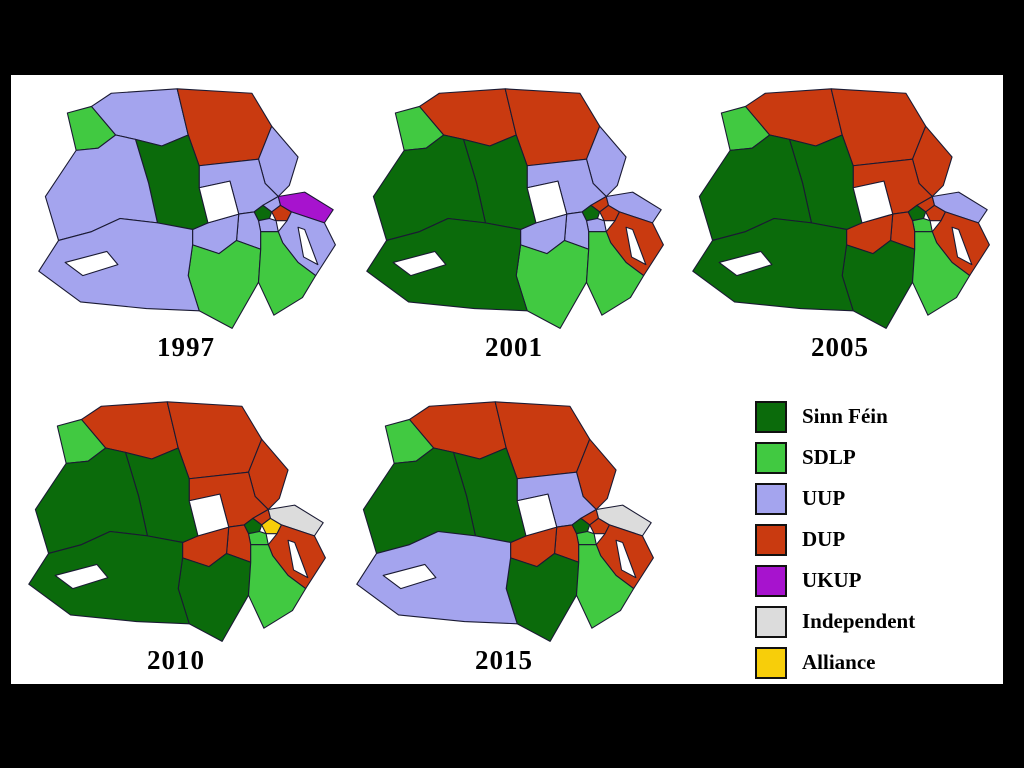 Image resolution: width=1024 pixels, height=768 pixels. Describe the element at coordinates (771, 416) in the screenshot. I see `legend-swatch-sinn-fein` at that location.